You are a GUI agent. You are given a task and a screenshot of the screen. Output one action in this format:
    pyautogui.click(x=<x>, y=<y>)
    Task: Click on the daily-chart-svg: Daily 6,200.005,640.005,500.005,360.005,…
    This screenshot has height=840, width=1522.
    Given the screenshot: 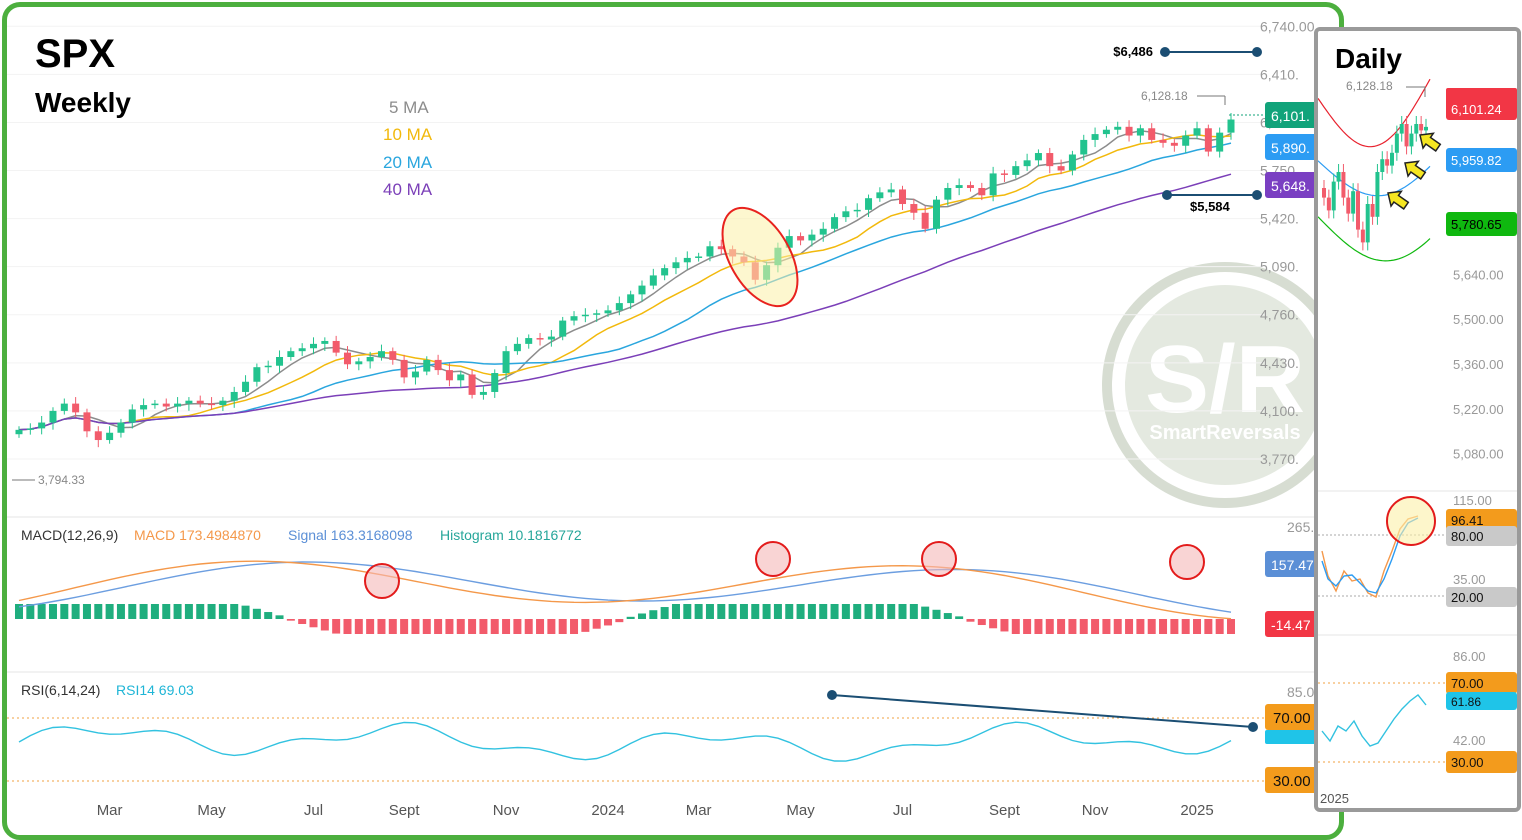 What is the action you would take?
    pyautogui.click(x=1417, y=424)
    